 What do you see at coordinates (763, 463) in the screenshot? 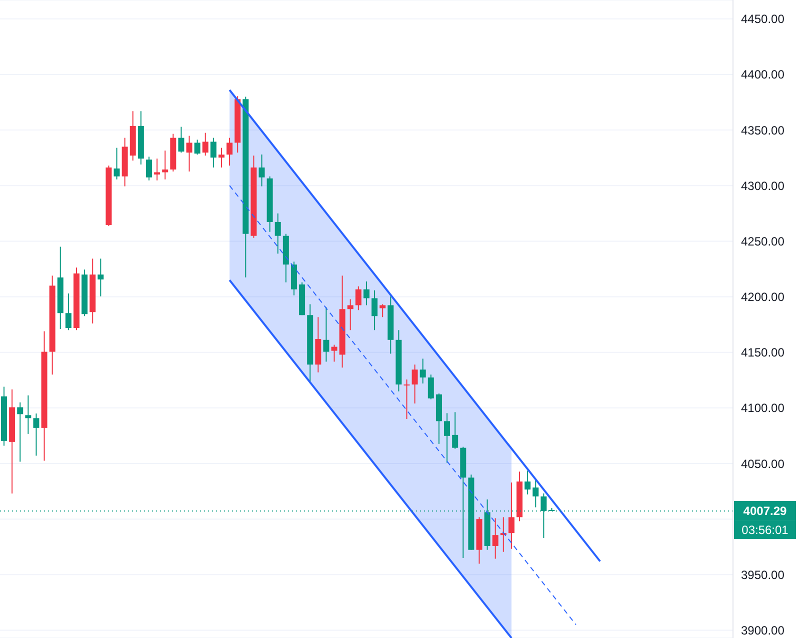
I see `y-tick-label: 4050.00` at bounding box center [763, 463].